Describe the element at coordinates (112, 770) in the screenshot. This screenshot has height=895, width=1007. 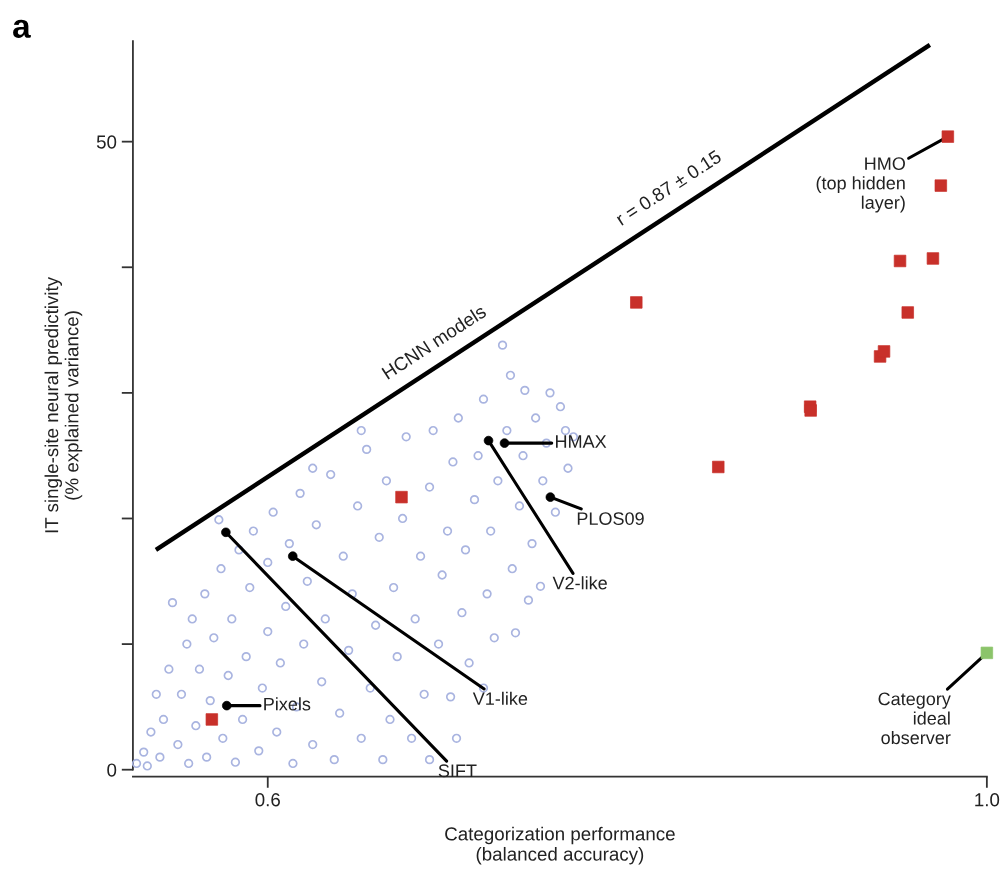
I see `y-tick-label: 0` at that location.